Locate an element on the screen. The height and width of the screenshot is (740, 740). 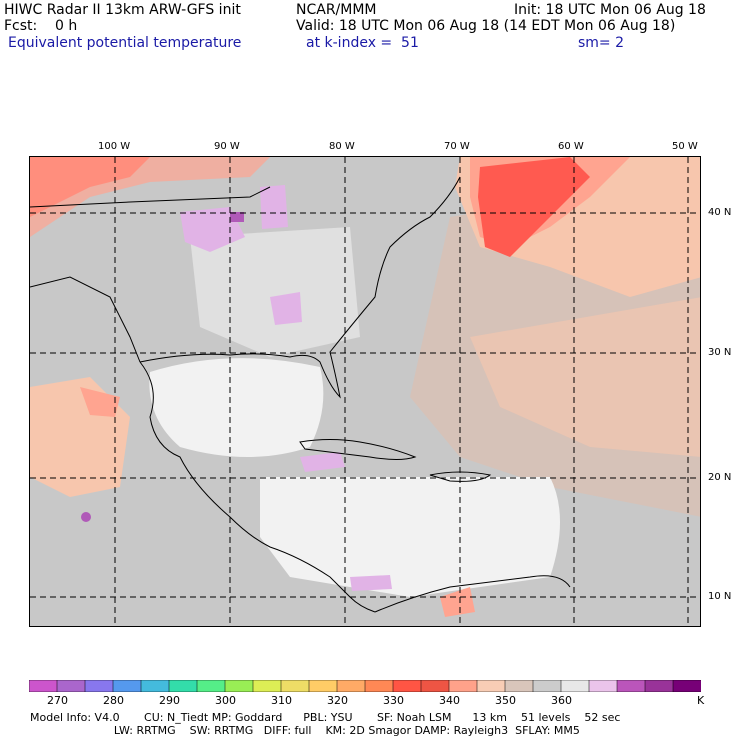
colorbar-tick-label: 310 is located at coordinates (281, 700).